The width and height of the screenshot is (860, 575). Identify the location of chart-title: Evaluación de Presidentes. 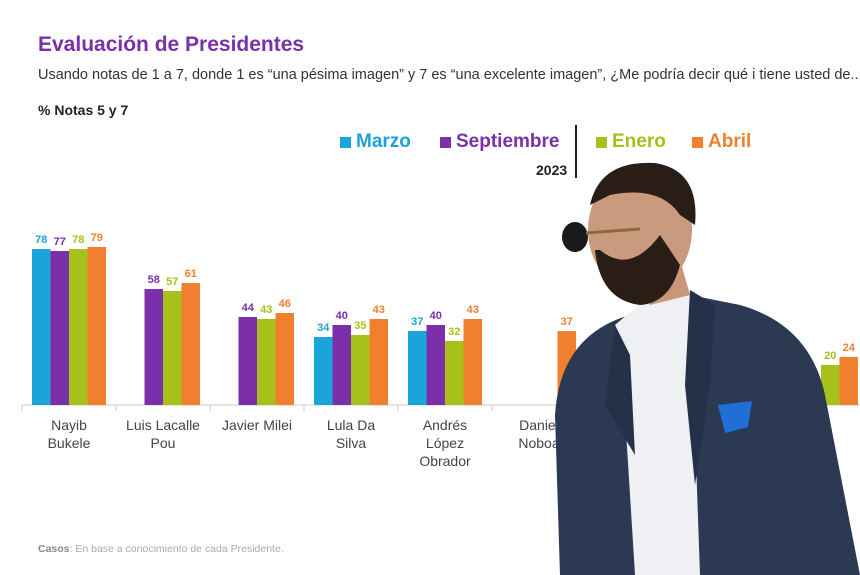
(171, 44).